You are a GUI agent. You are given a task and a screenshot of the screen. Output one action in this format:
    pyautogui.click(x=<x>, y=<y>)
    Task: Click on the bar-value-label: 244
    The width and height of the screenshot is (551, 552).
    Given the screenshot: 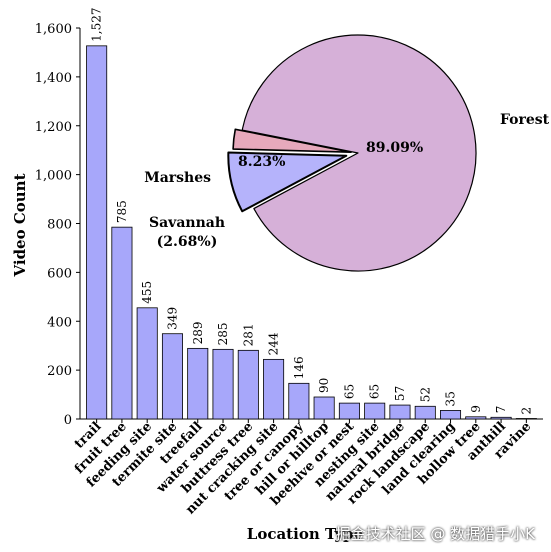 What is the action you would take?
    pyautogui.click(x=274, y=343)
    